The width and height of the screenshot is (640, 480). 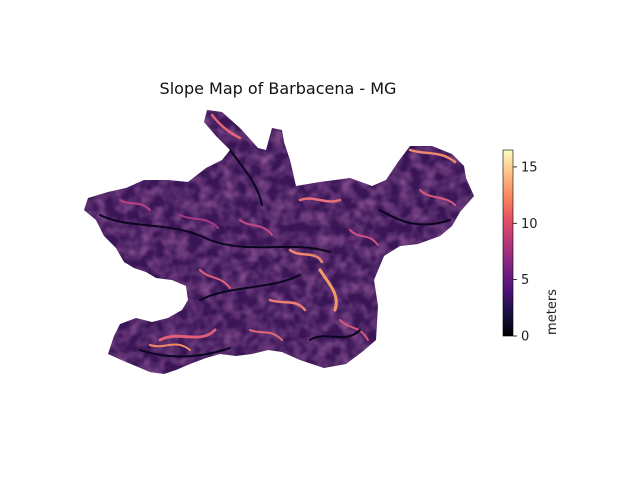 I want to click on colorbar-tick-label: 15, so click(x=529, y=167).